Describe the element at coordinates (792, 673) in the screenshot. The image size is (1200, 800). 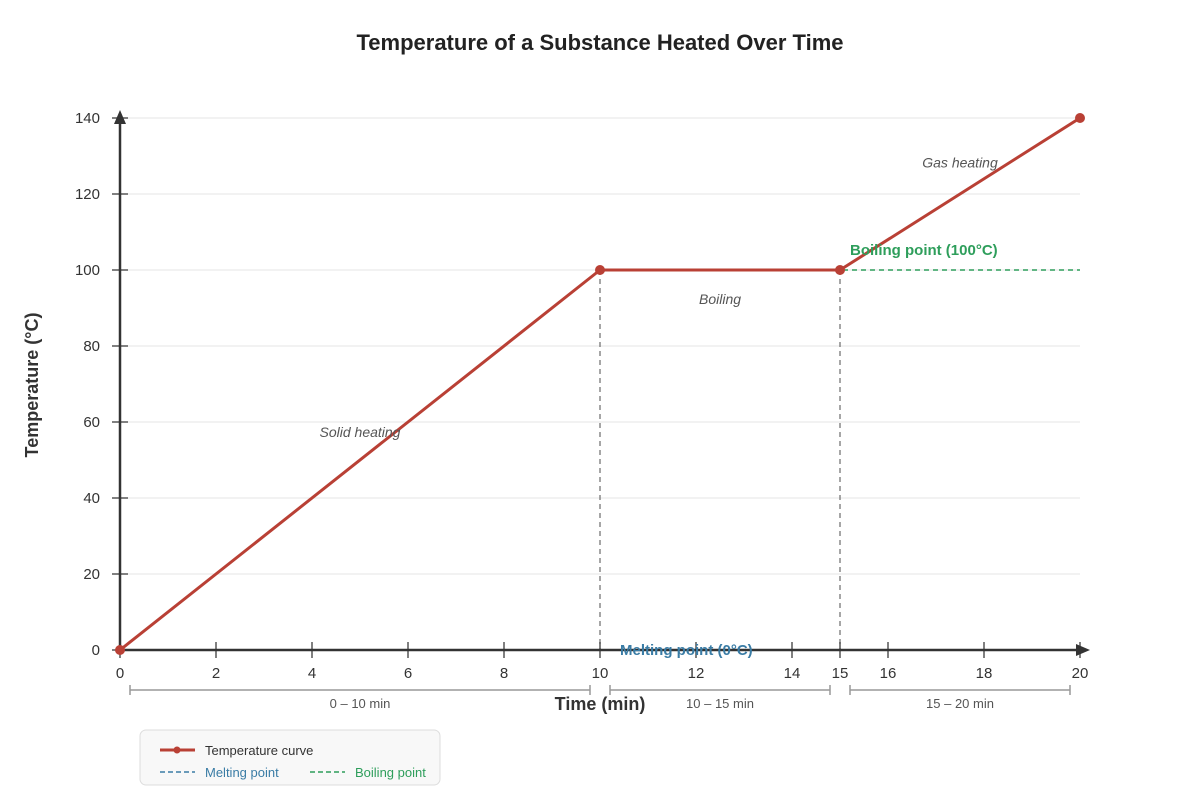
I see `x-tick-label: 14` at that location.